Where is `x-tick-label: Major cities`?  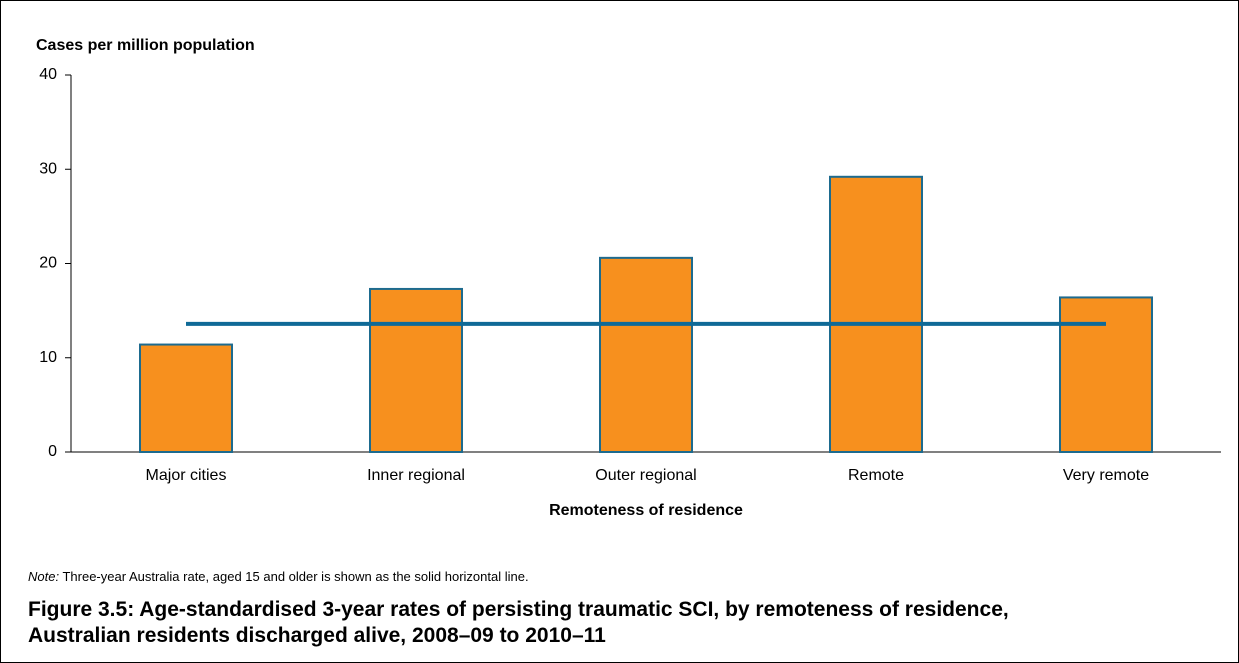 x-tick-label: Major cities is located at coordinates (186, 475).